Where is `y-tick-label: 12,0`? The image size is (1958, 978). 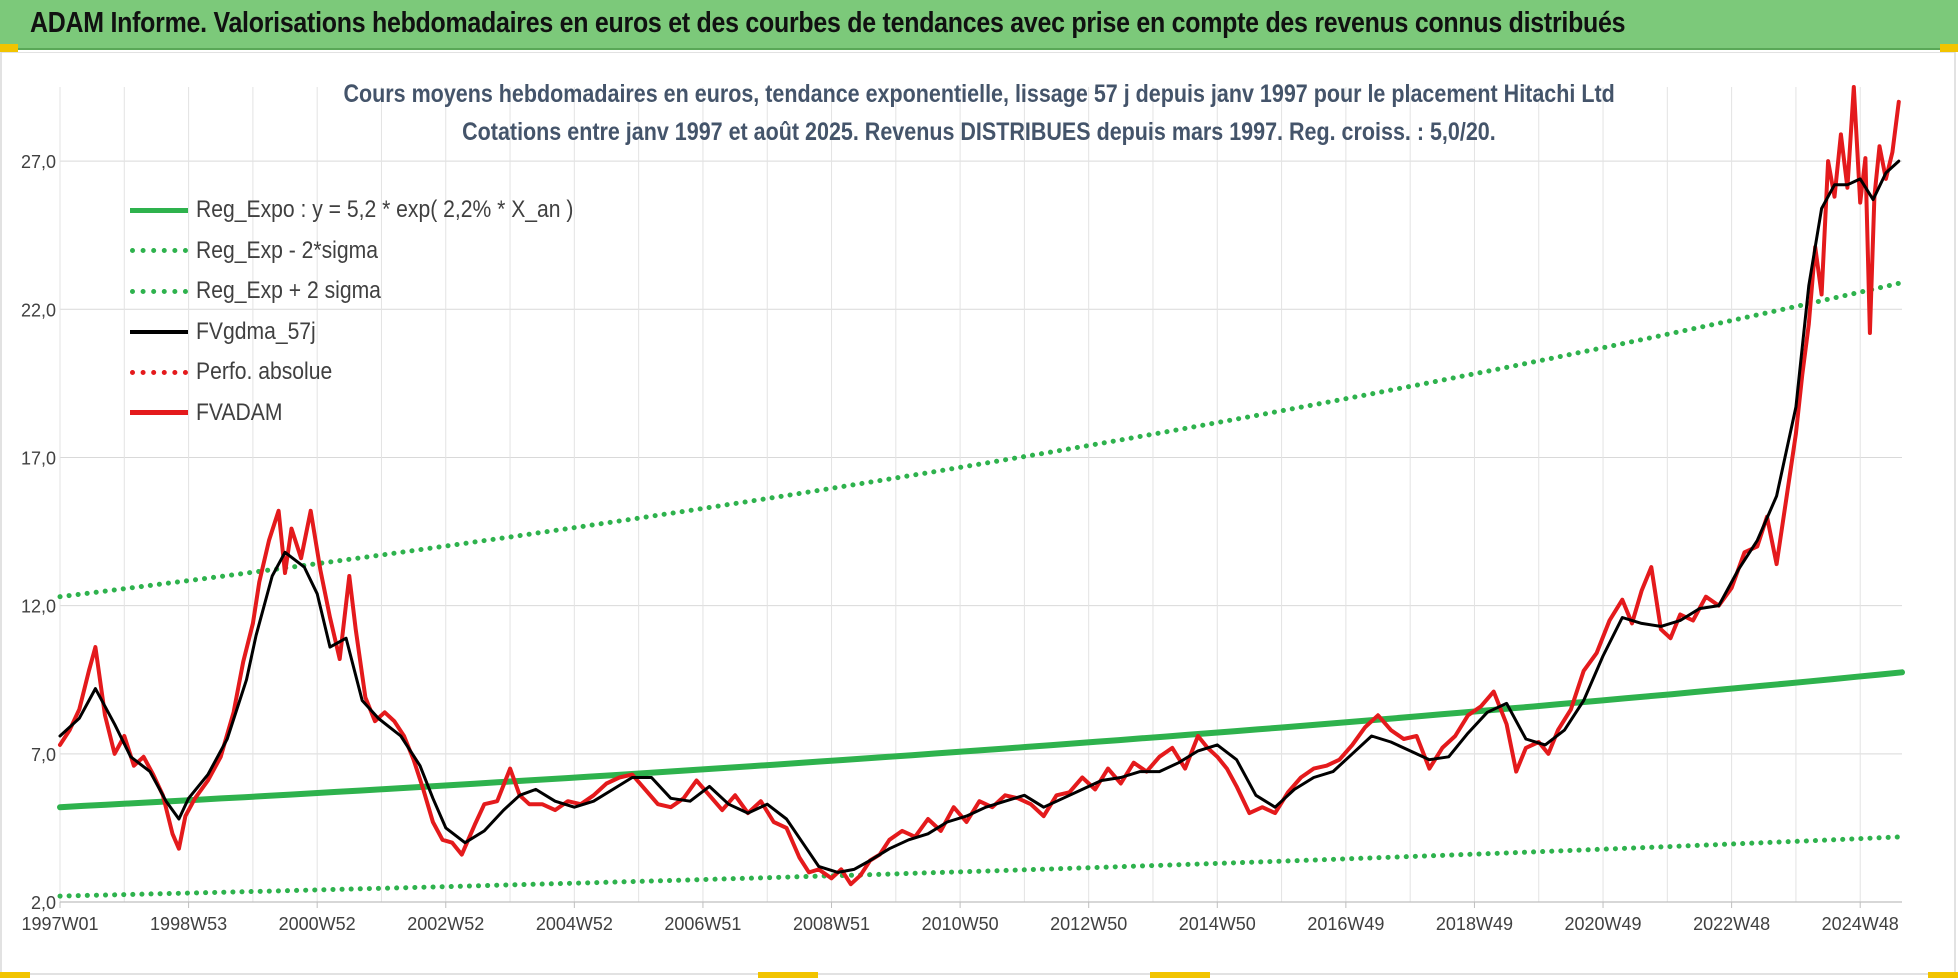
y-tick-label: 12,0 is located at coordinates (38, 607).